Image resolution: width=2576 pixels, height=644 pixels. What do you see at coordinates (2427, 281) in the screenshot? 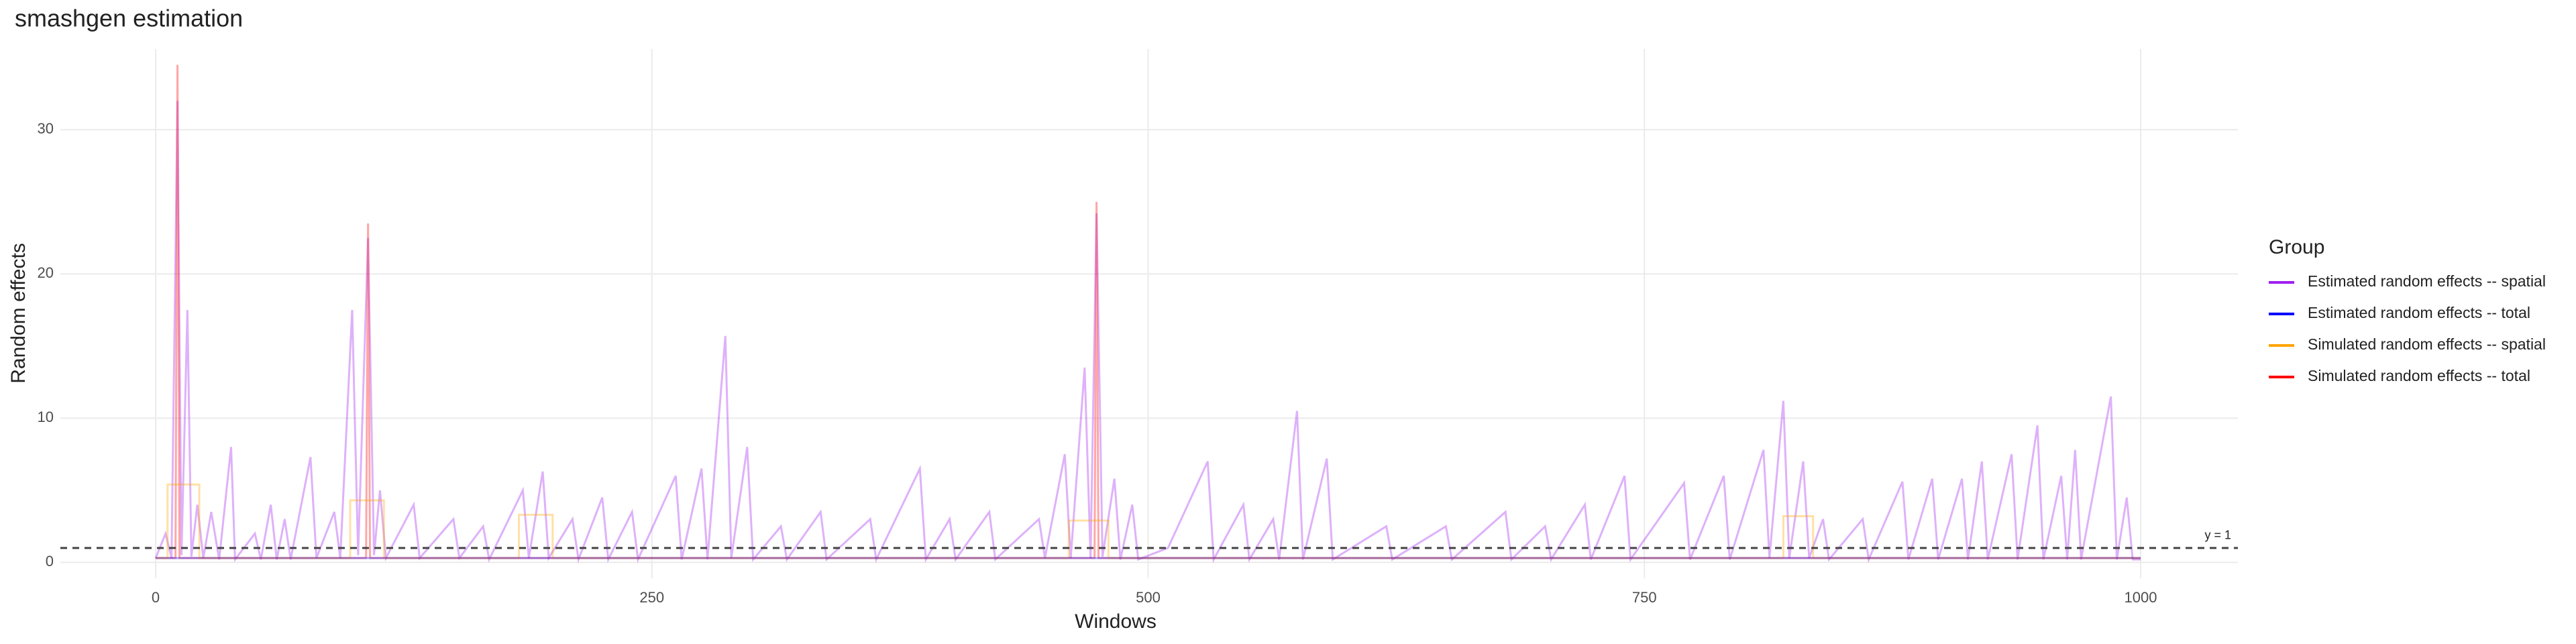
I see `legend-label: Estimated random effects -- spatial` at bounding box center [2427, 281].